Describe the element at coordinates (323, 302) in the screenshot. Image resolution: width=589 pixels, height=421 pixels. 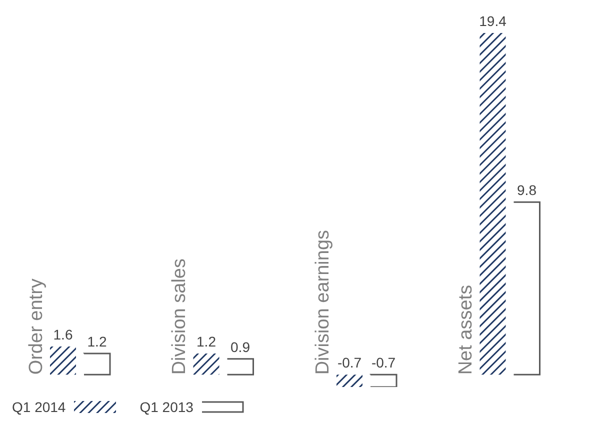
I see `x-tick-label: Division earnings` at that location.